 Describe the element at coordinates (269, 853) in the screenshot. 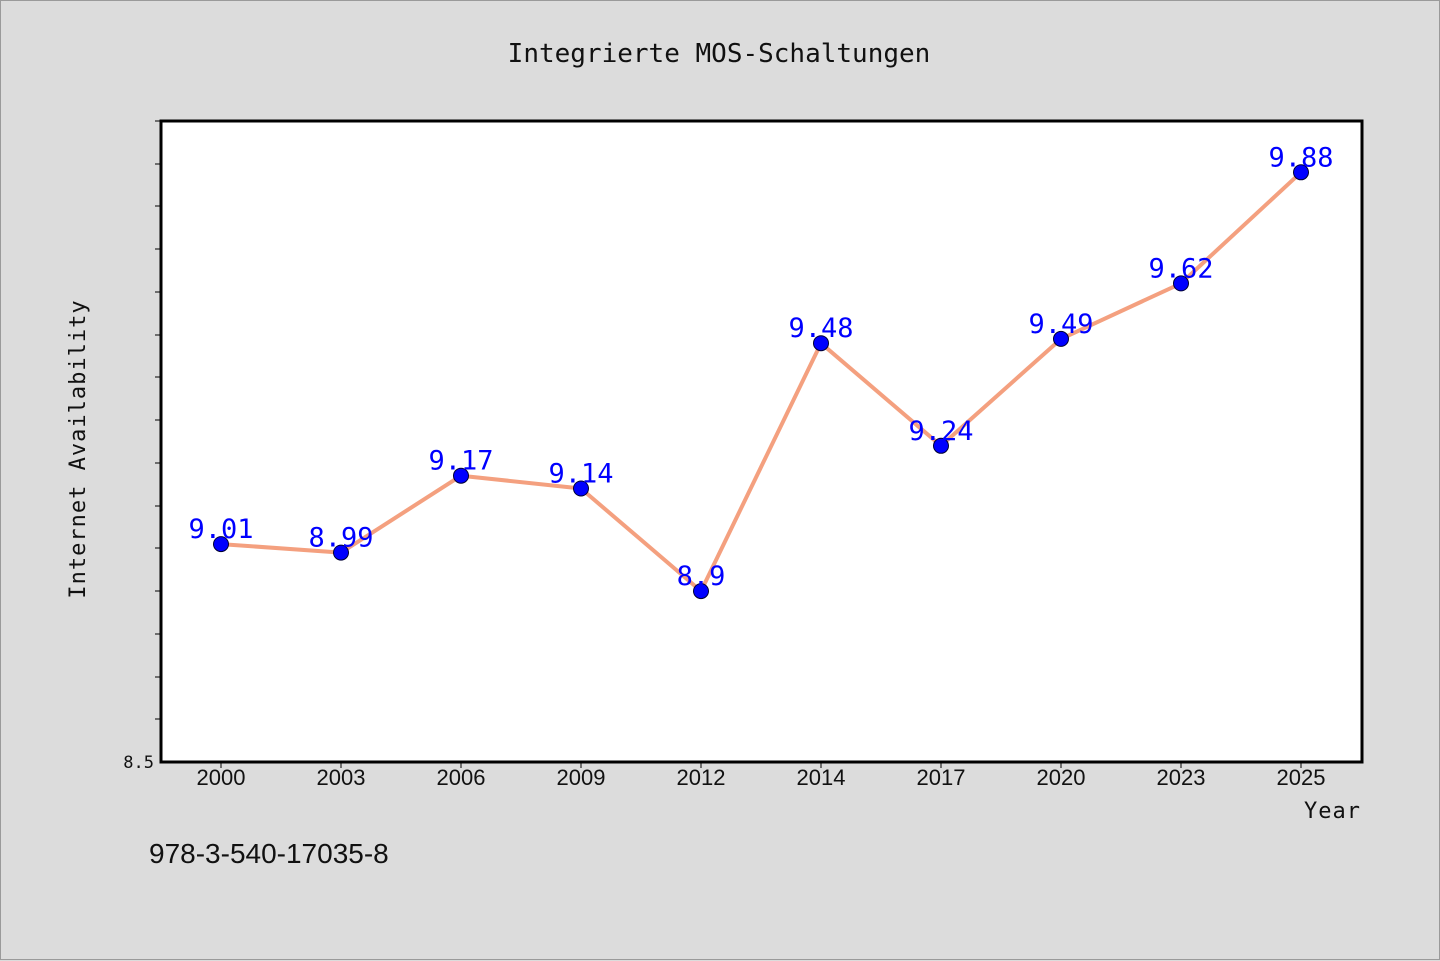

I see `isbn-text: 978-3-540-17035-8` at that location.